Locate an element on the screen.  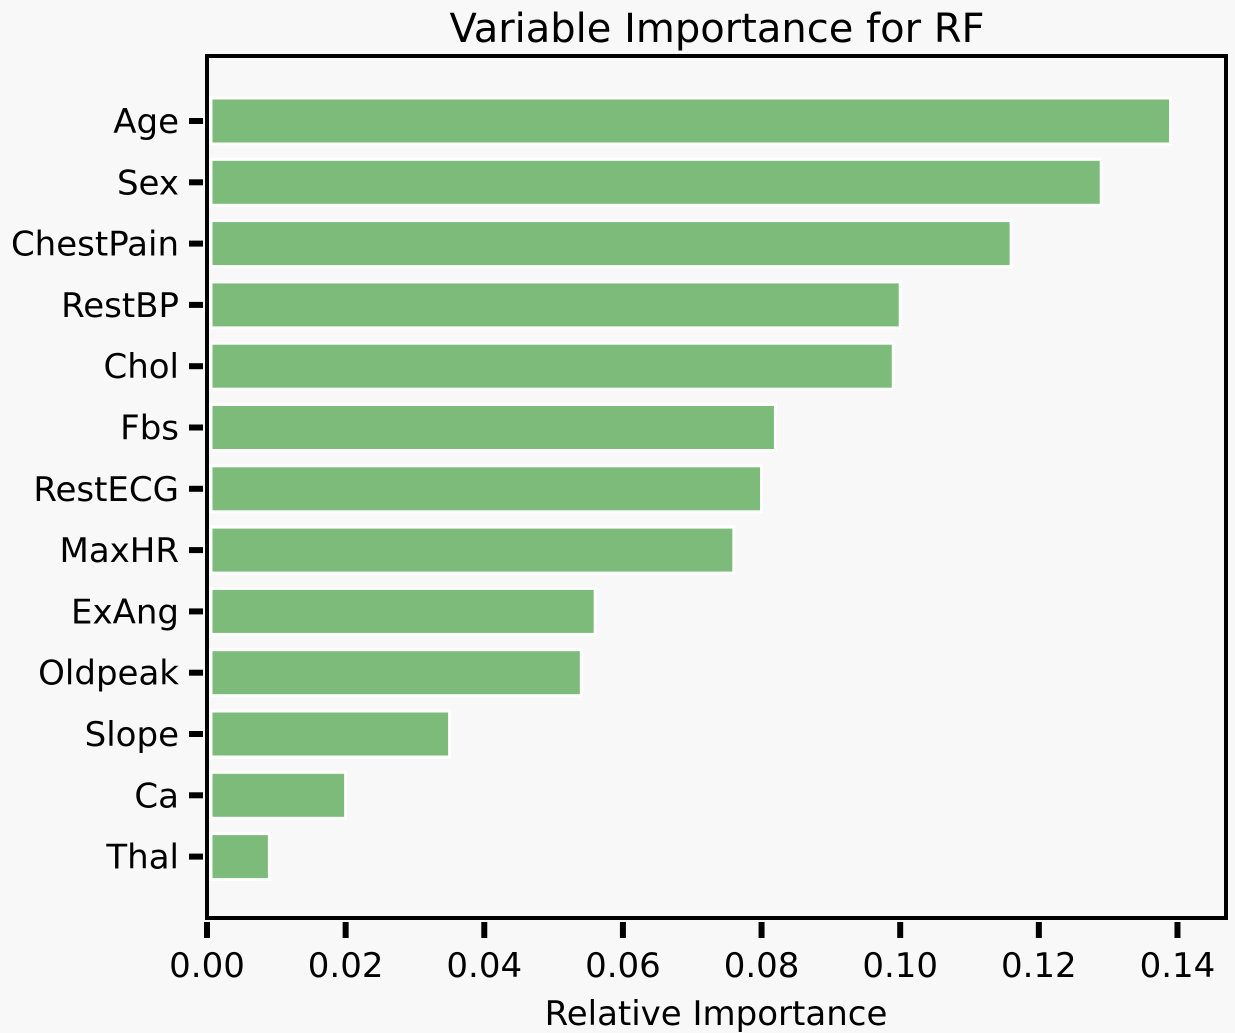
x-axis-label: Relative Importance is located at coordinates (716, 1013).